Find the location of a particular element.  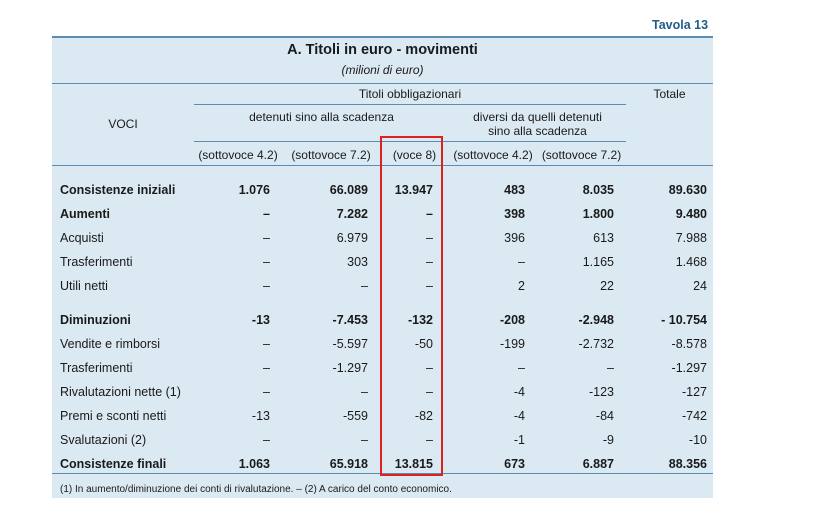

header-diversi-line2: sino alla scadenza is located at coordinates (537, 131).